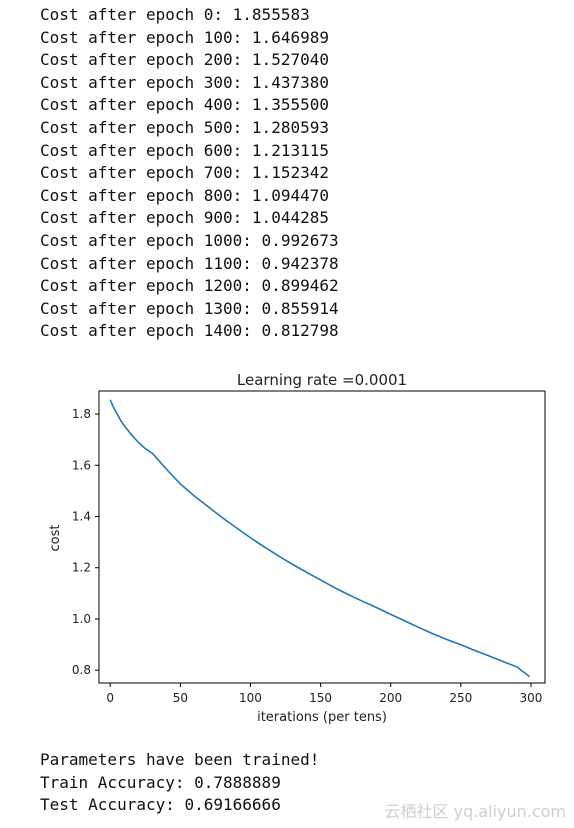 This screenshot has height=828, width=574. Describe the element at coordinates (160, 805) in the screenshot. I see `test-accuracy: Test Accuracy: 0.69166666` at that location.